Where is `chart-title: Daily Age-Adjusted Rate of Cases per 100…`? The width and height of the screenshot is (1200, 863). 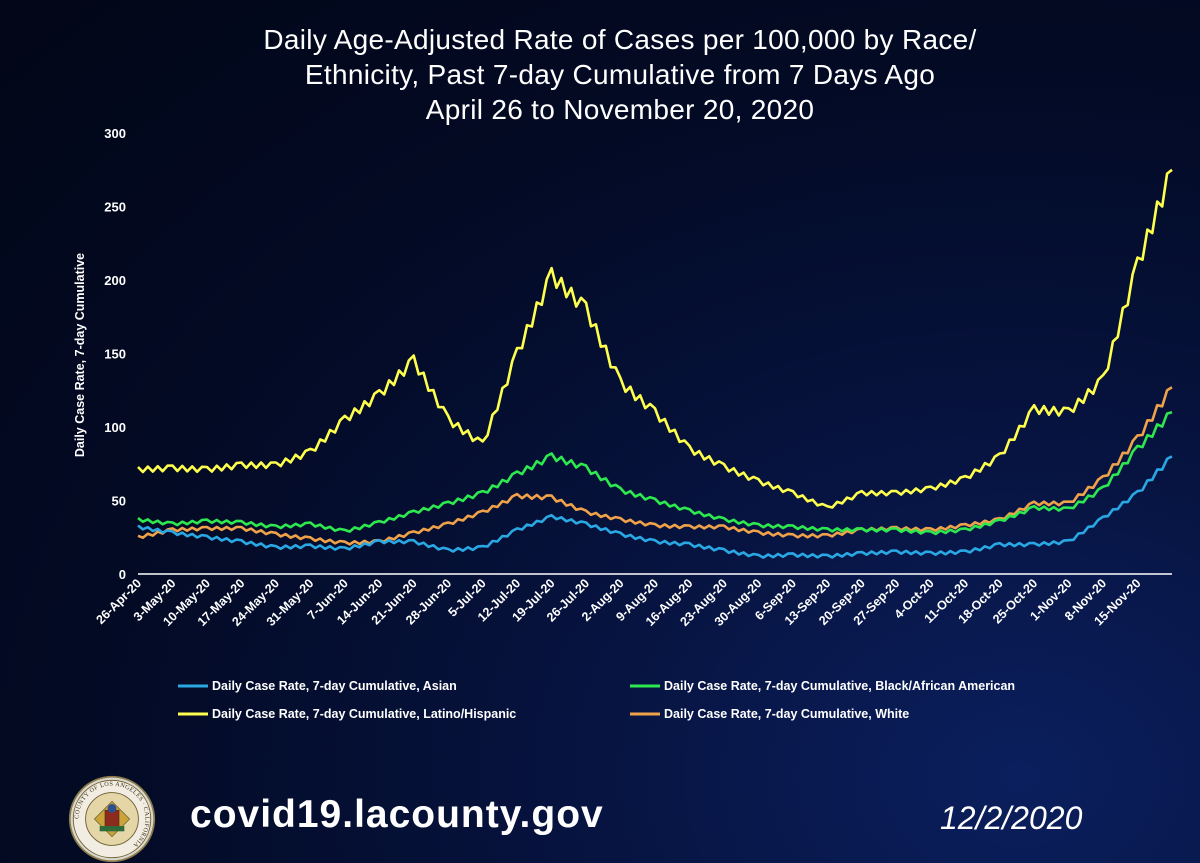
chart-title: Daily Age-Adjusted Rate of Cases per 100… is located at coordinates (620, 74).